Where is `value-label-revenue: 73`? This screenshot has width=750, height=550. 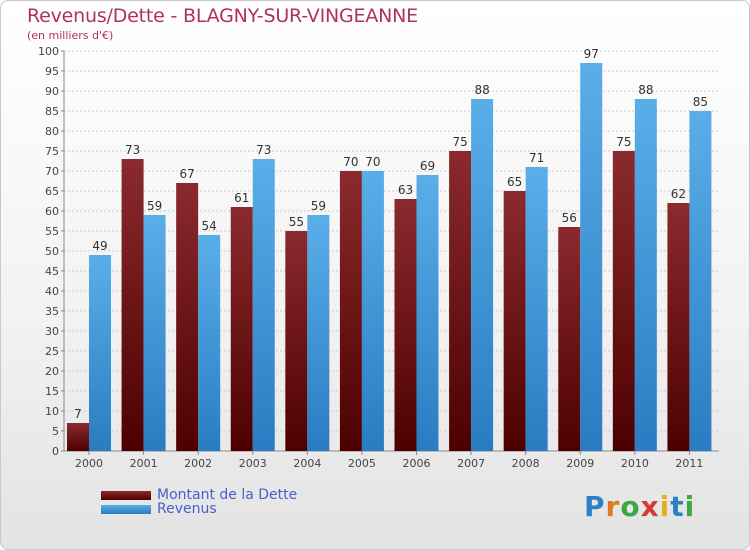 value-label-revenue: 73 is located at coordinates (263, 150).